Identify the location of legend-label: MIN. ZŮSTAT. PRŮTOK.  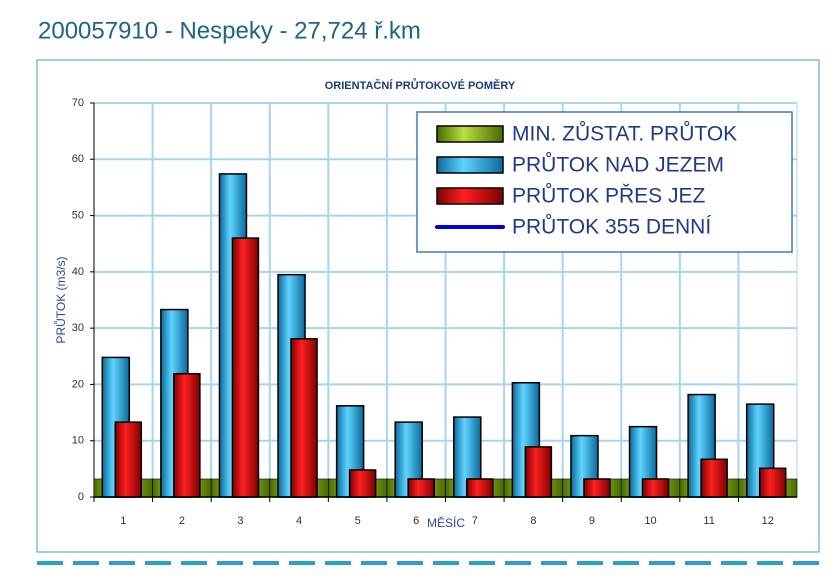
(624, 134).